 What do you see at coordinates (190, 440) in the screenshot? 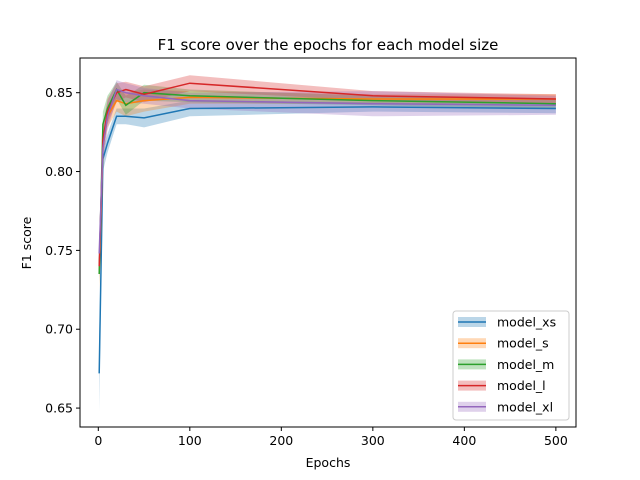
I see `x-tick-label: 100` at bounding box center [190, 440].